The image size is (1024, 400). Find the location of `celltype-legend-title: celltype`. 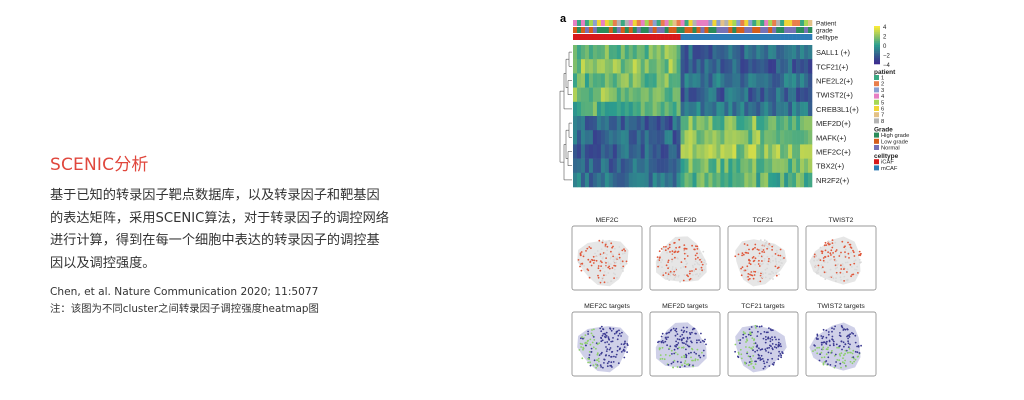

celltype-legend-title: celltype is located at coordinates (886, 156).